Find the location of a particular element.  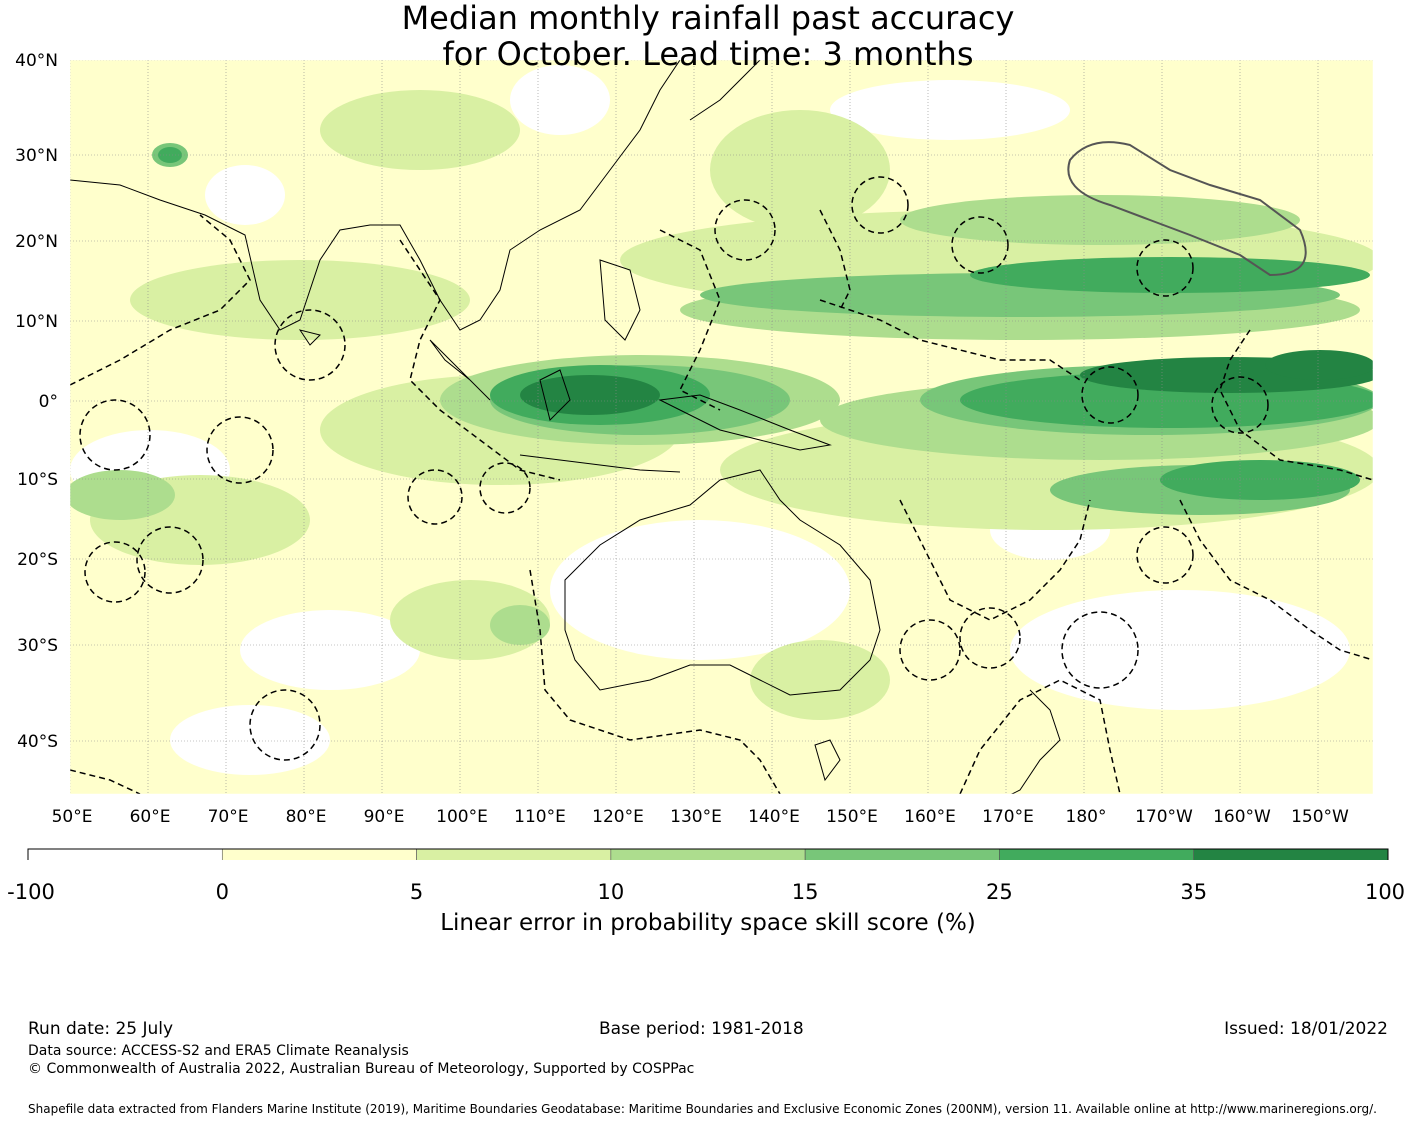

lat-label: 0° is located at coordinates (48, 402).